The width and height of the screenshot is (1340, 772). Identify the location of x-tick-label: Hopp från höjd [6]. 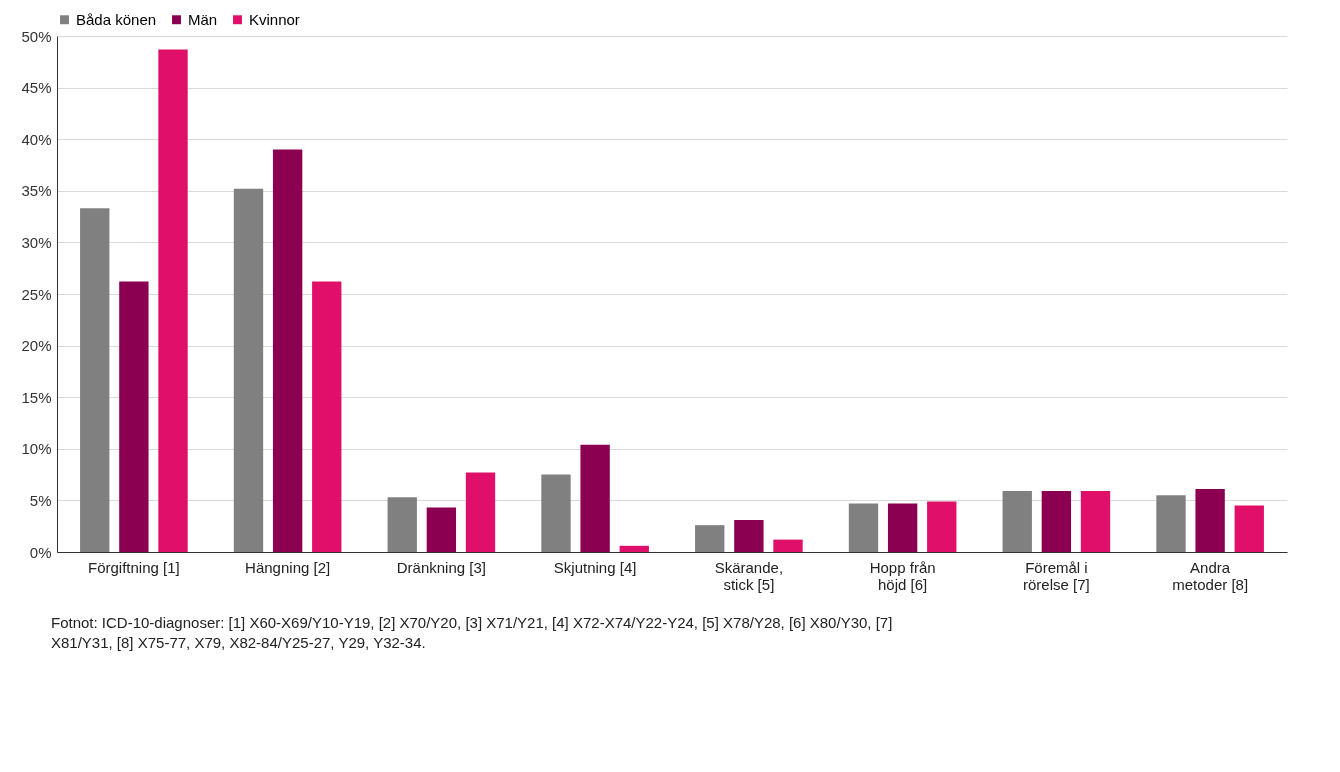
(902, 575).